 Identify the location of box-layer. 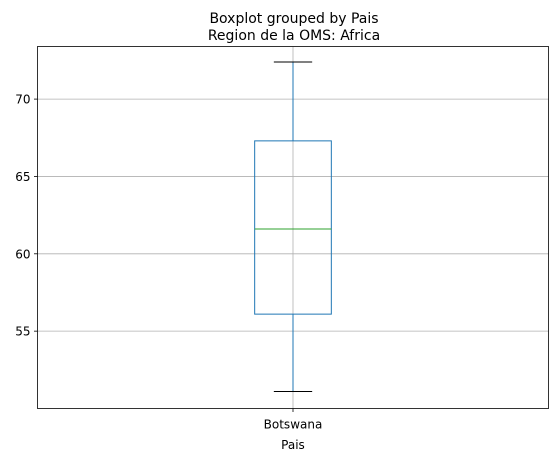
(293, 226).